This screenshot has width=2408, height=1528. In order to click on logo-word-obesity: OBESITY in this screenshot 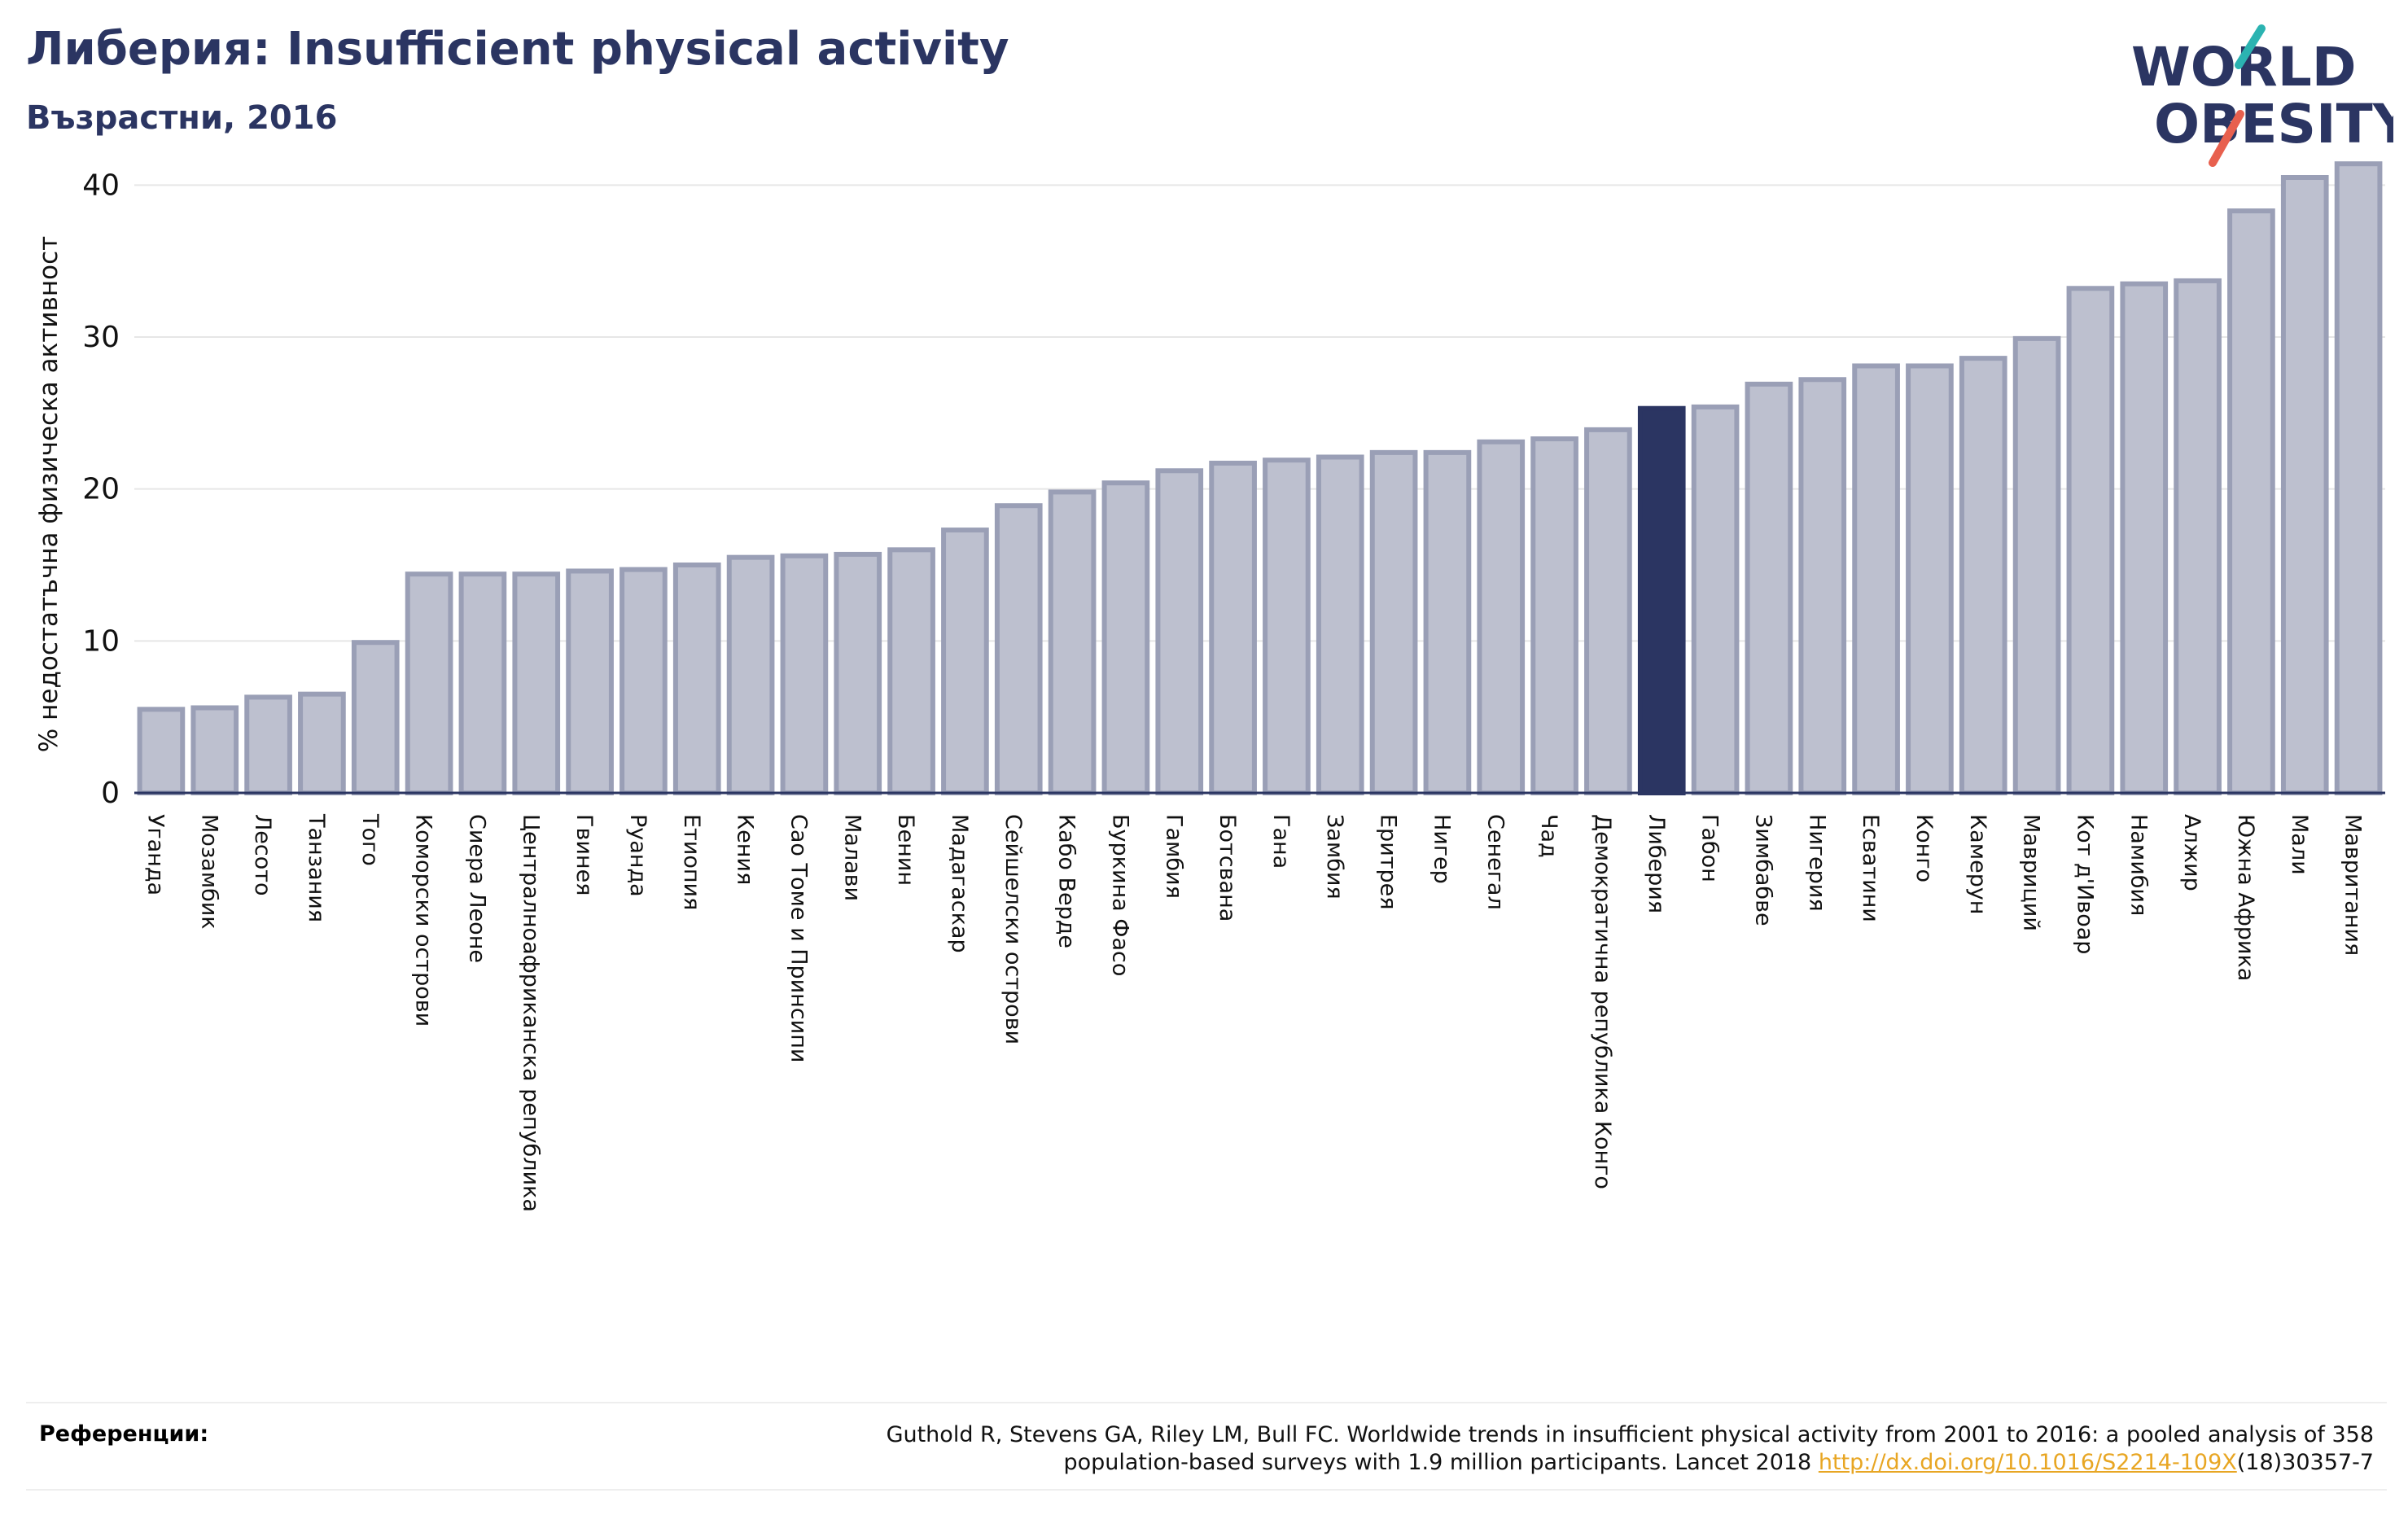, I will do `click(2273, 124)`.